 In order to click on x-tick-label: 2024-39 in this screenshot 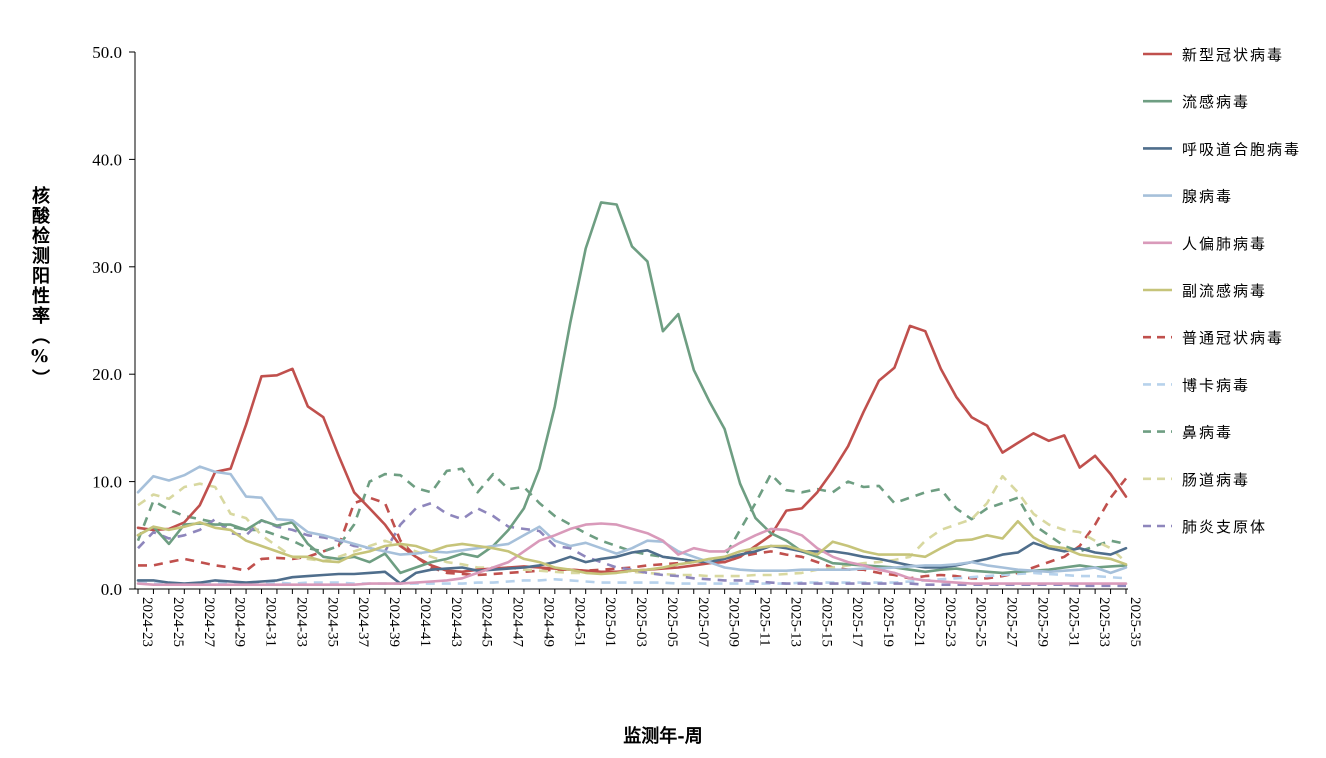, I will do `click(394, 622)`.